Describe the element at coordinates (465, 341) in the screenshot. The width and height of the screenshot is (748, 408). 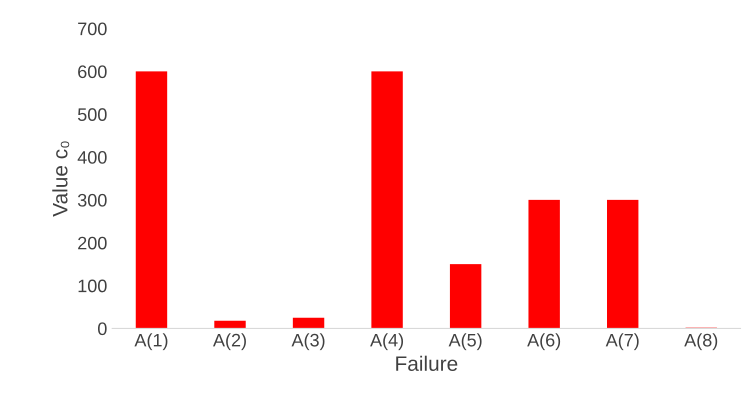
I see `x-tick-label: A(5)` at that location.